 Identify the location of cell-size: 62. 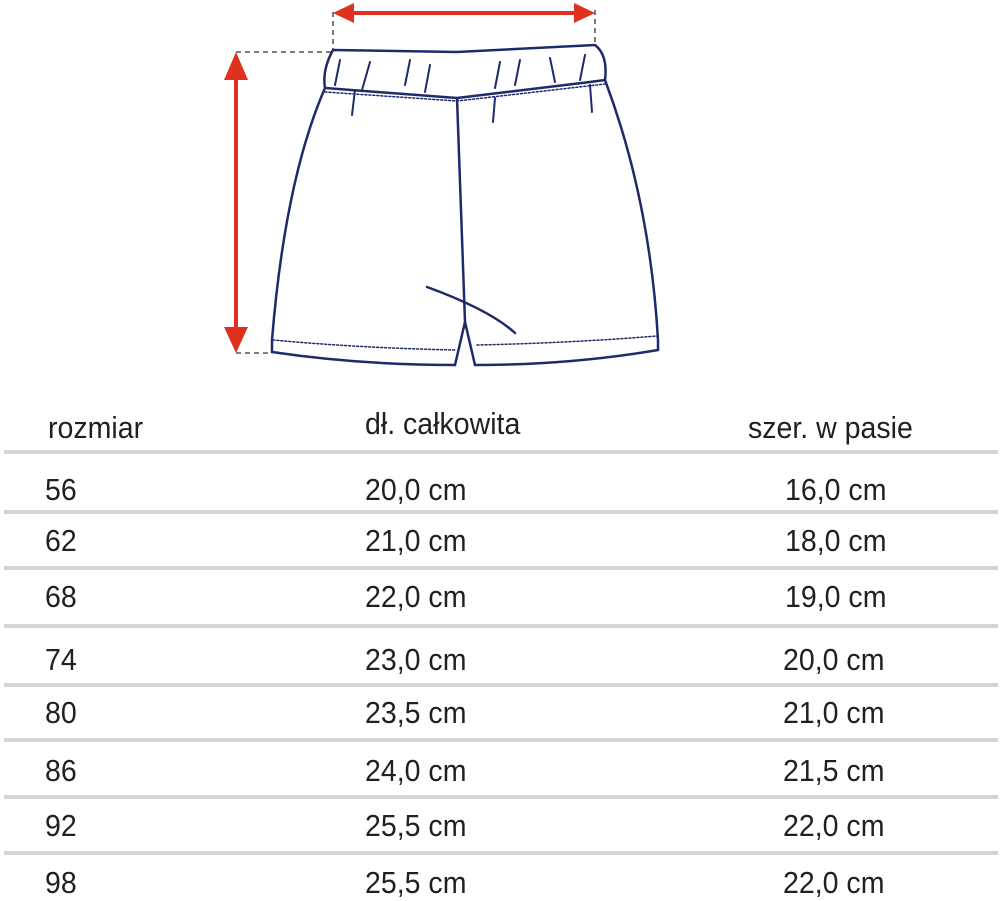
(61, 540).